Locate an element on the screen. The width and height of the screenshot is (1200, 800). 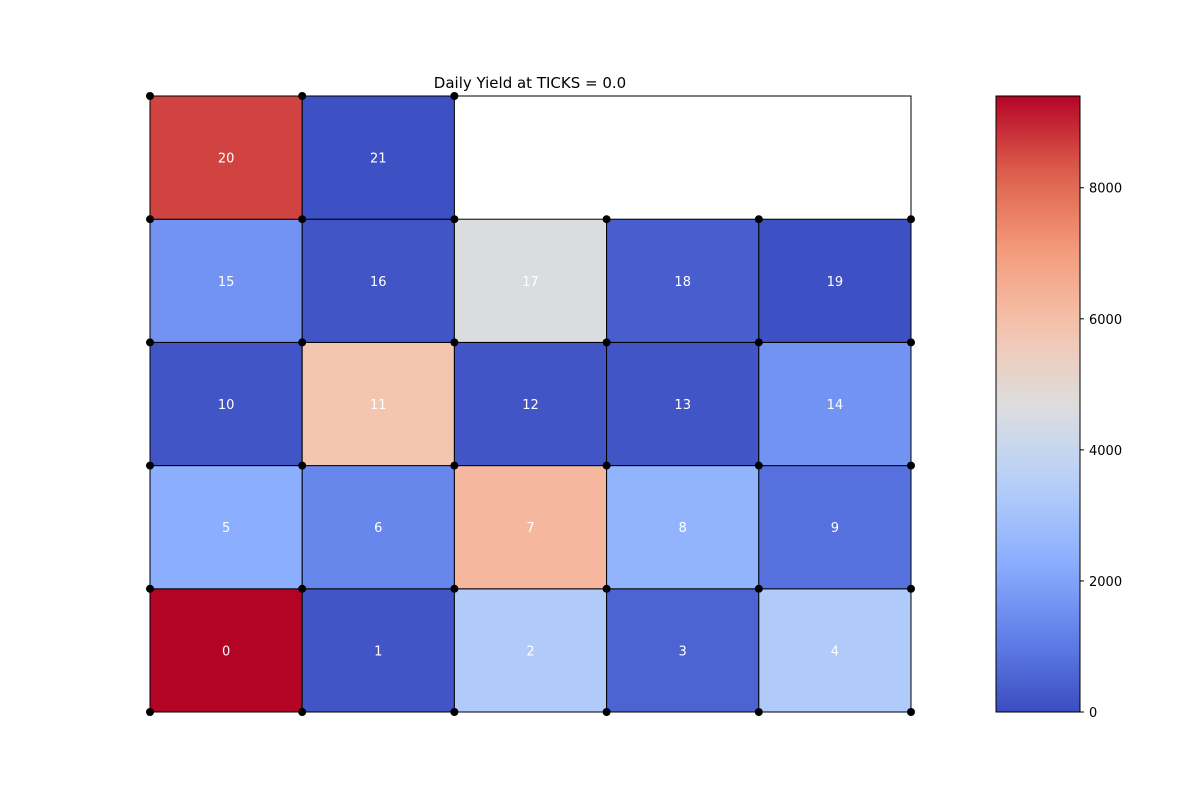
colorbar-tick-label: 8000 is located at coordinates (1105, 189).